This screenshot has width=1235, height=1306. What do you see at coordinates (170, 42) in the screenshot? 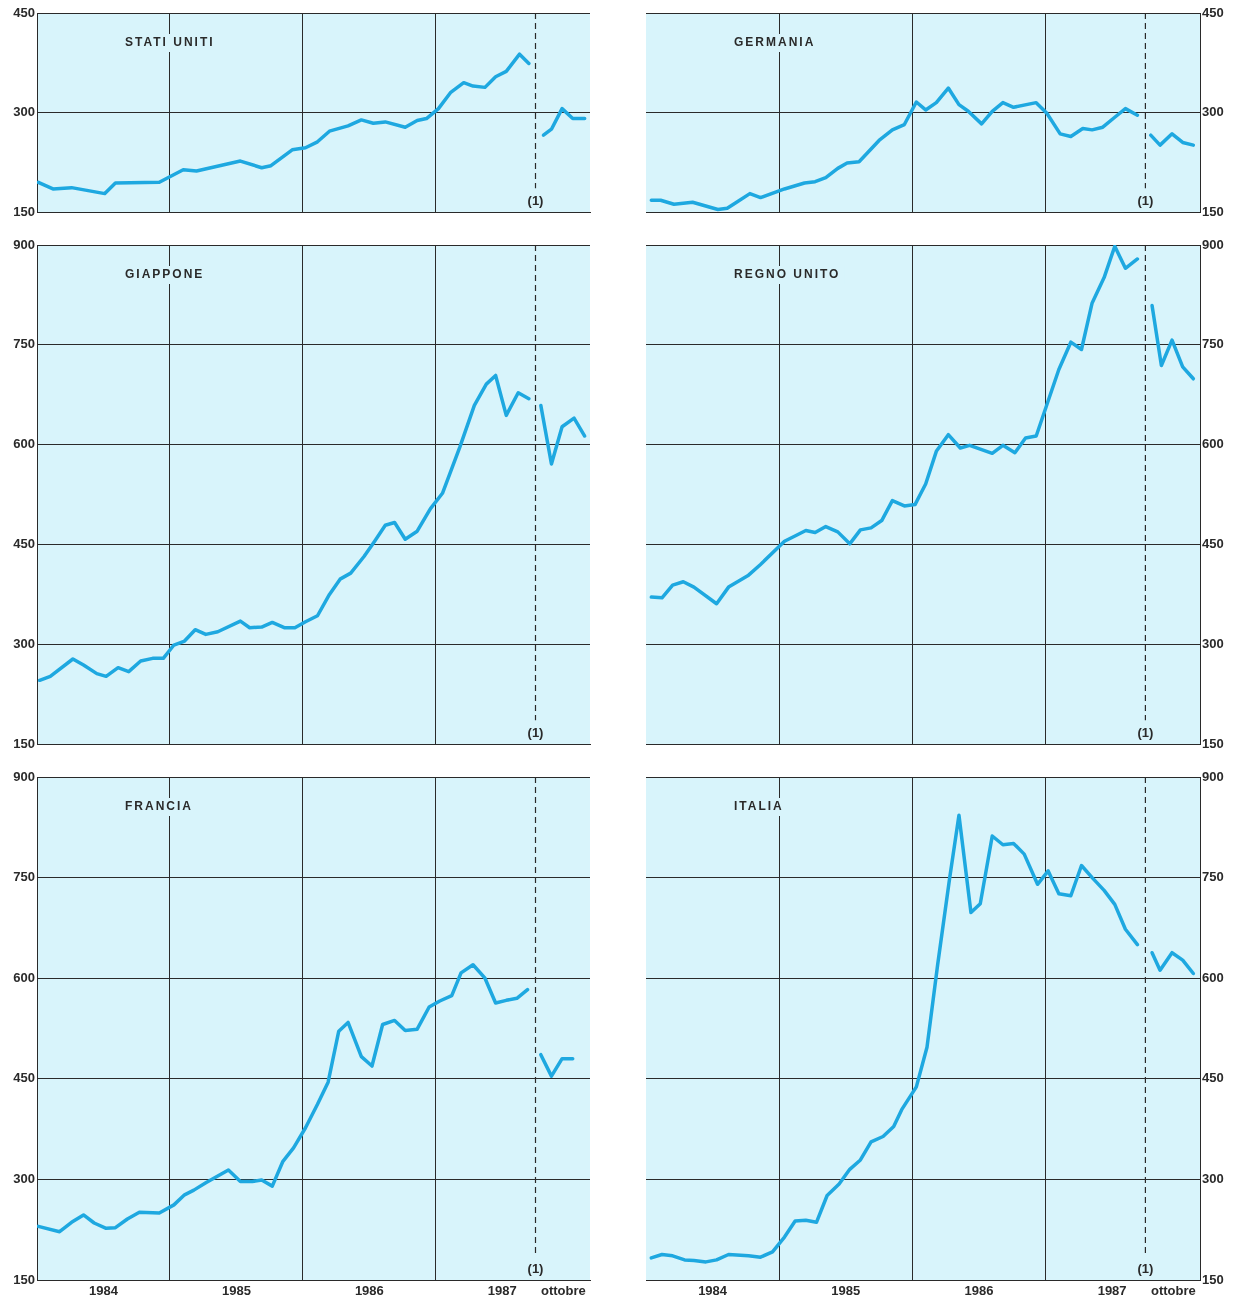
I see `text: STATI UNITI` at bounding box center [170, 42].